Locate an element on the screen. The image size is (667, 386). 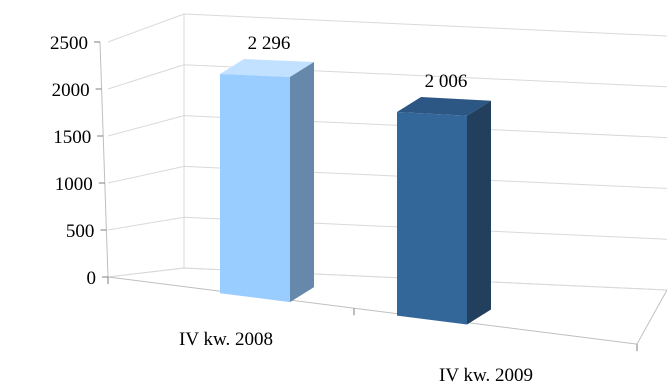
gridline-2000 is located at coordinates (387, 77).